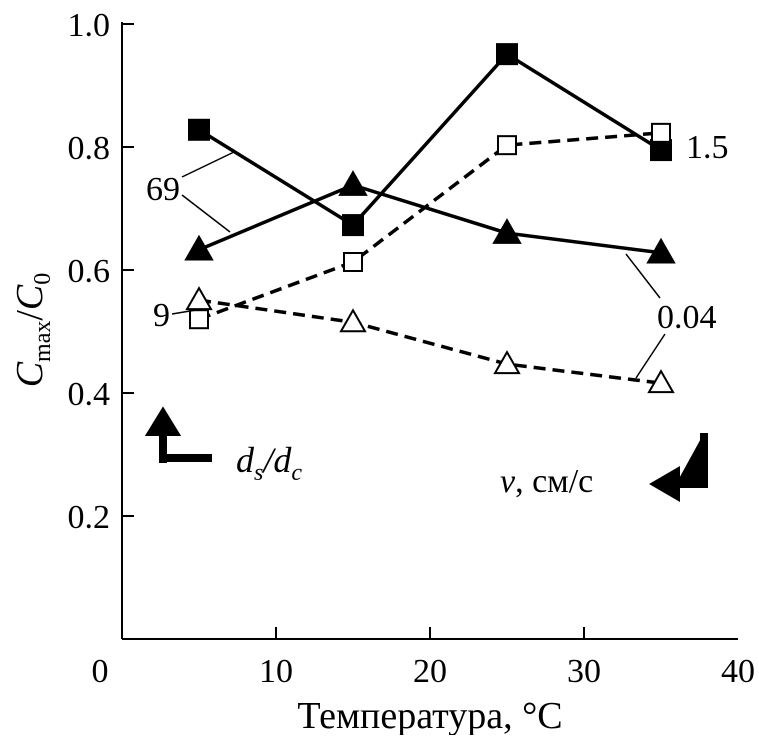 The image size is (759, 740). I want to click on y-tick-label: 0.2, so click(89, 517).